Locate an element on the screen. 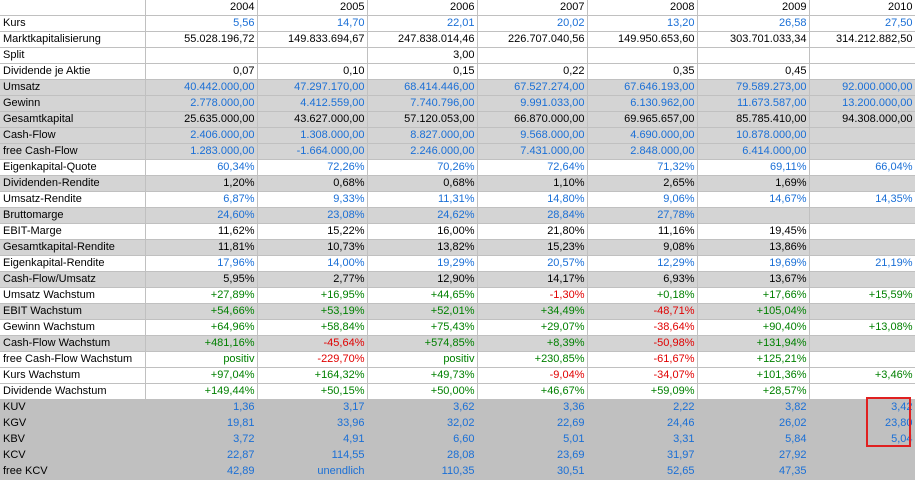 The image size is (915, 480). row-label: Gesamtkapital-Rendite is located at coordinates (73, 247).